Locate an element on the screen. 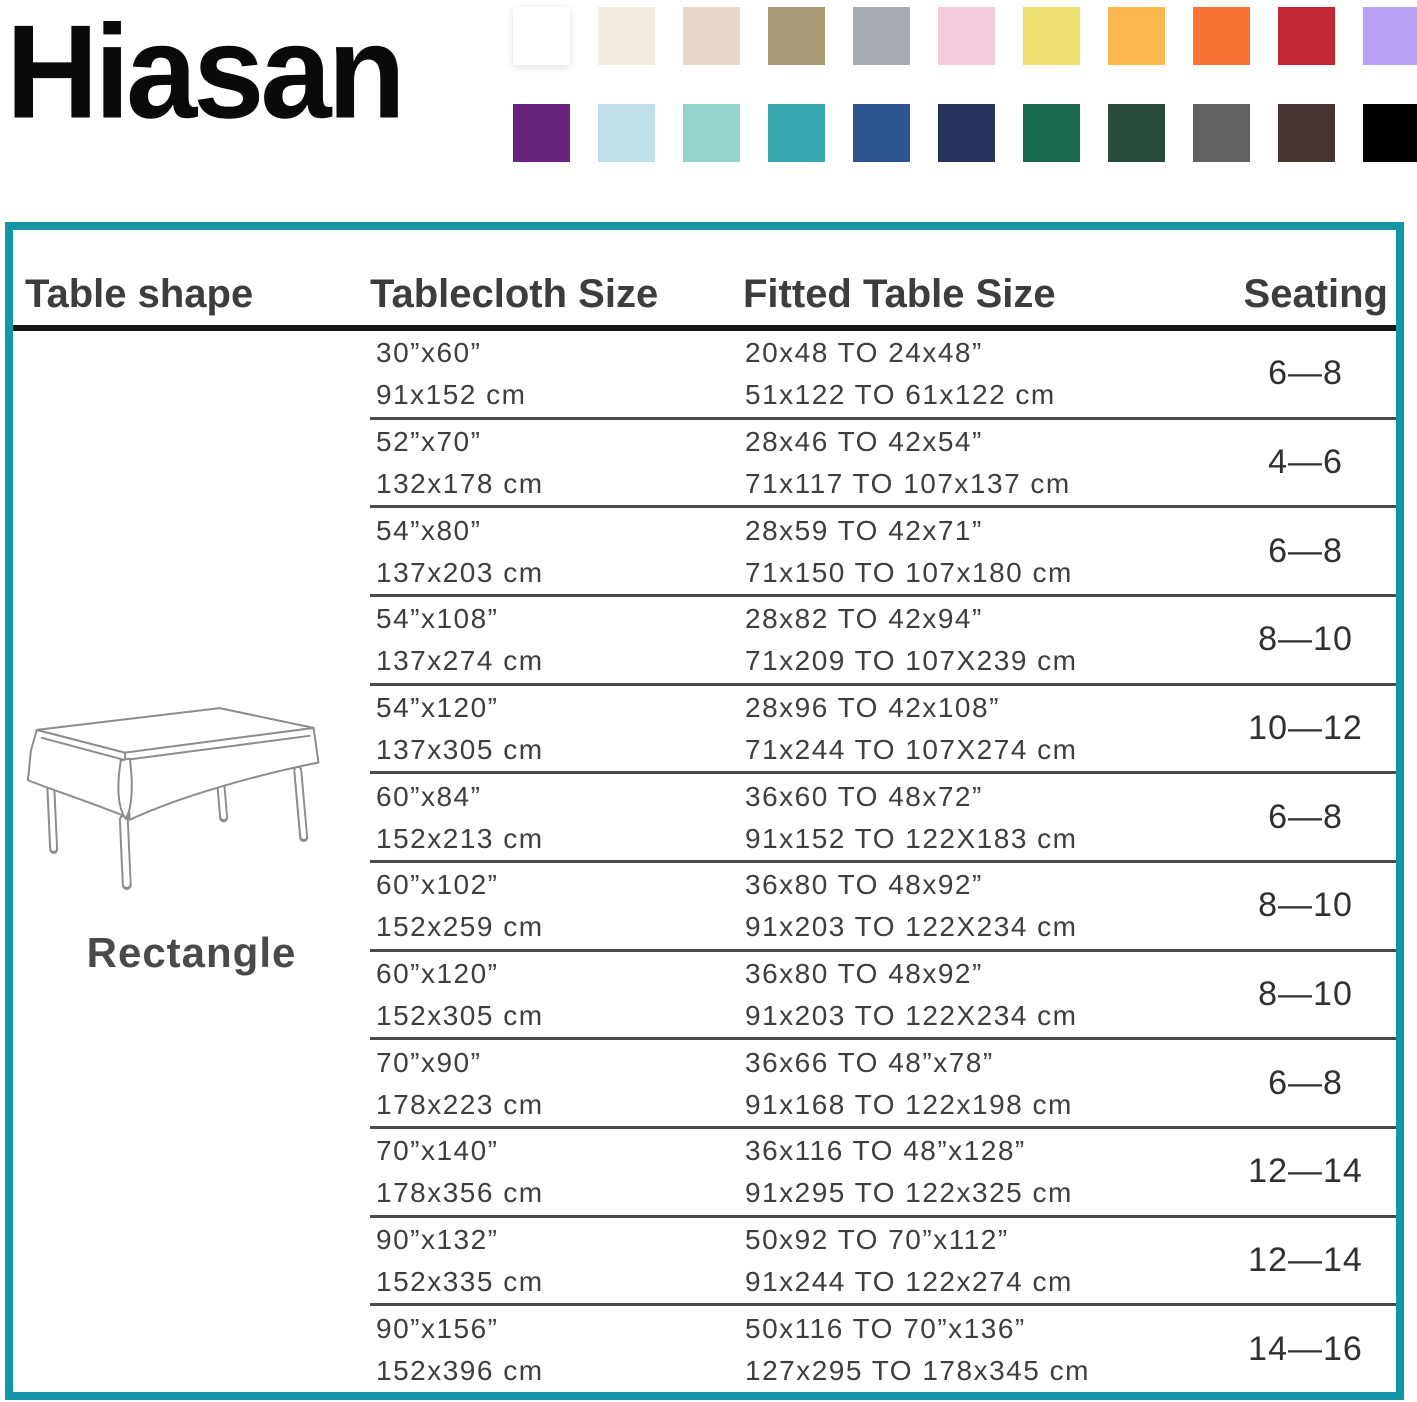 Image resolution: width=1417 pixels, height=1402 pixels. cloth-left-skirt is located at coordinates (78, 773).